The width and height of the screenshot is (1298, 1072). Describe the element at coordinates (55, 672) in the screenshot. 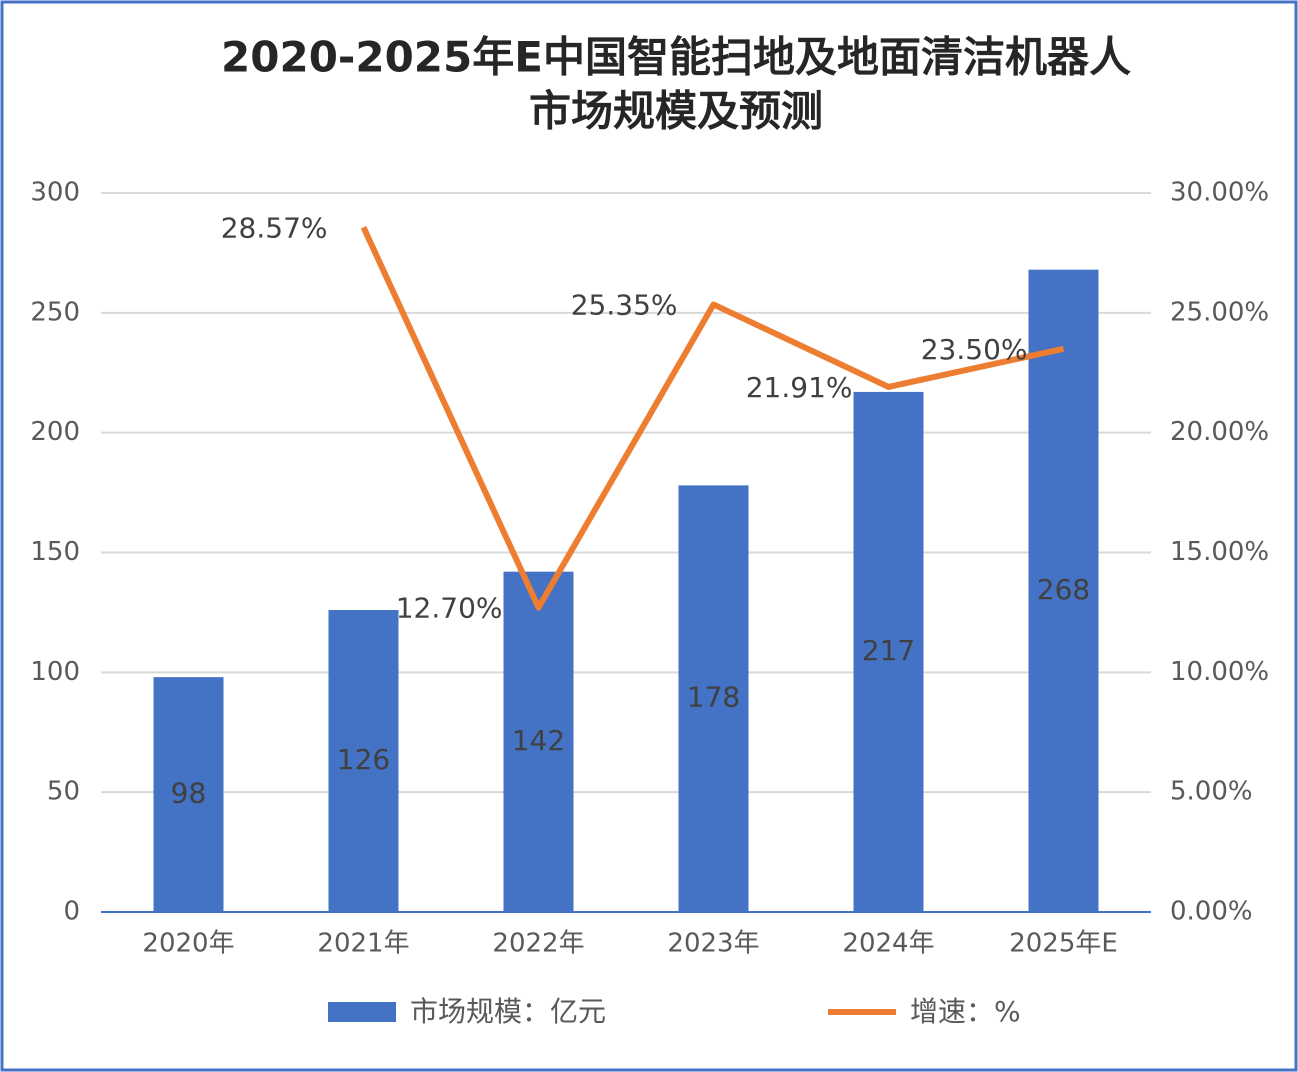

I see `y-tick-label: 100` at that location.